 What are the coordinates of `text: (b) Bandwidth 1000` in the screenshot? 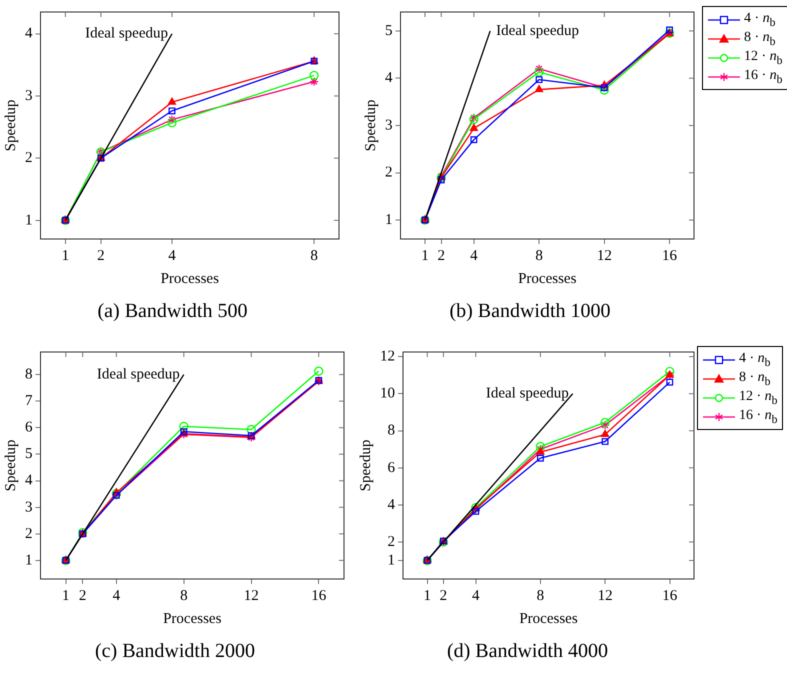 It's located at (530, 311).